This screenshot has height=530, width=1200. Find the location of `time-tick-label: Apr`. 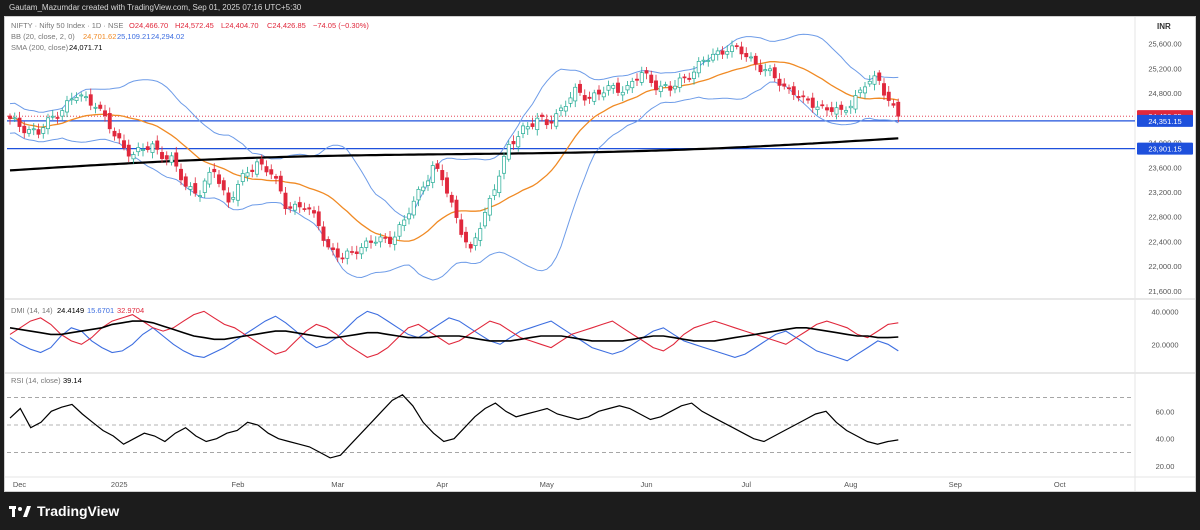

time-tick-label: Apr is located at coordinates (442, 484).